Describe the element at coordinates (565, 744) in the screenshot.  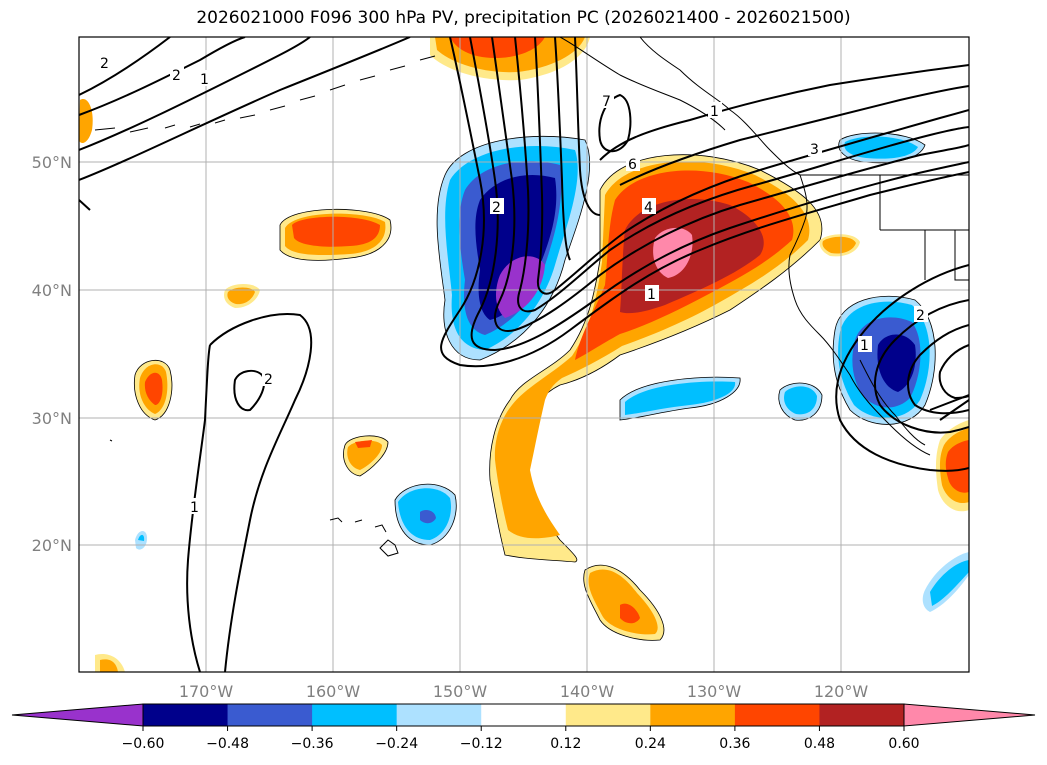
I see `colorbar-tick-label: 0.12` at that location.